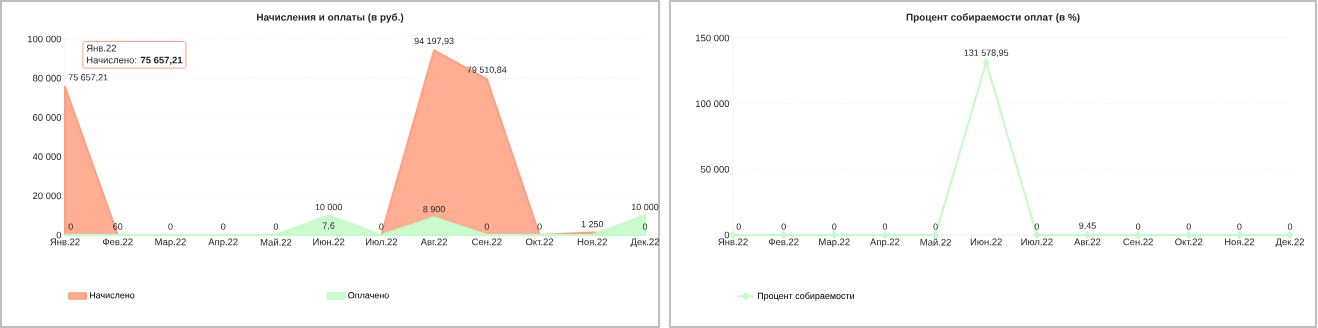  What do you see at coordinates (112, 295) in the screenshot?
I see `legend-label: Начислено` at bounding box center [112, 295].